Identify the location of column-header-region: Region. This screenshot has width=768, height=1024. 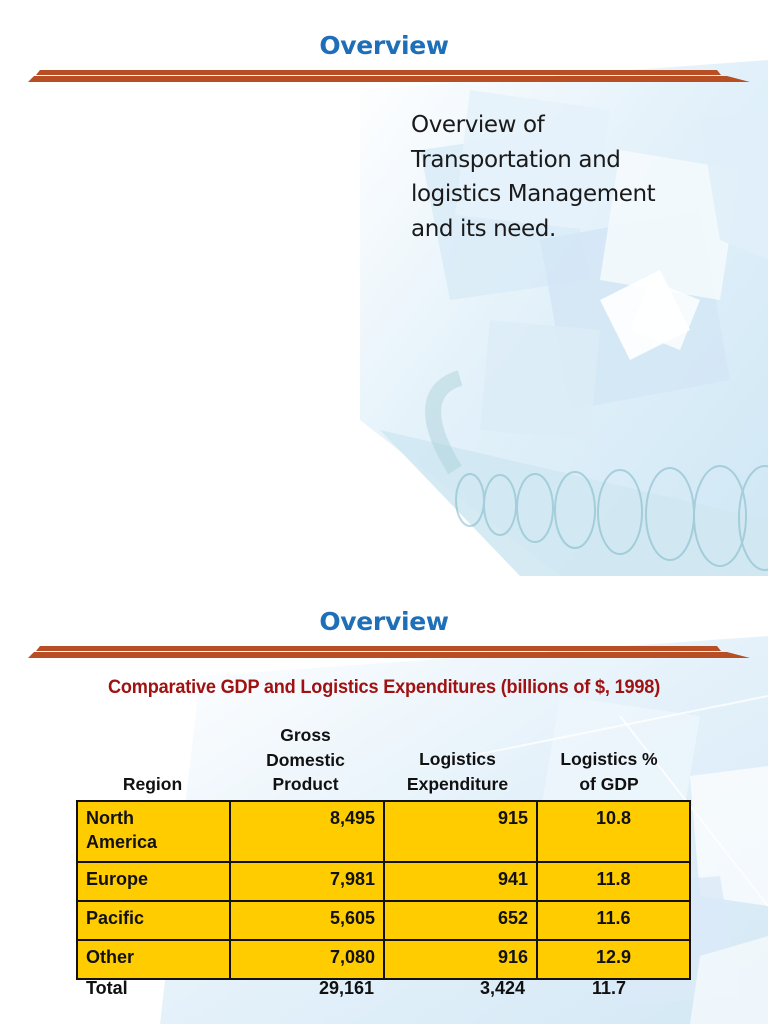
(152, 784).